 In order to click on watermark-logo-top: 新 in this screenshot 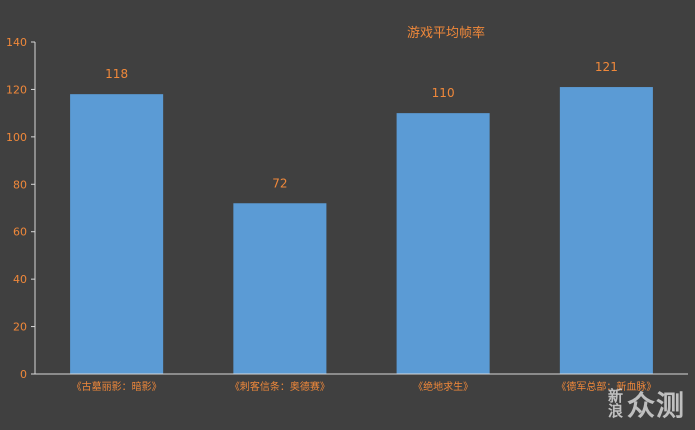, I will do `click(615, 396)`.